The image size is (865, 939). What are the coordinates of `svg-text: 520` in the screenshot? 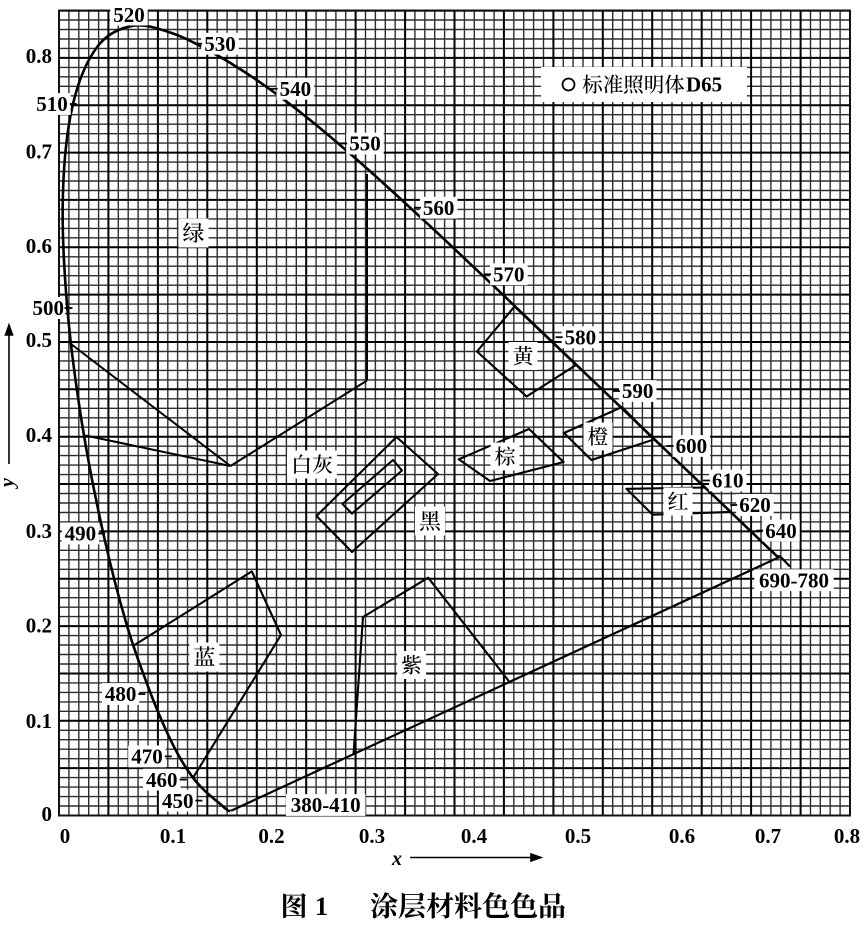 It's located at (129, 15).